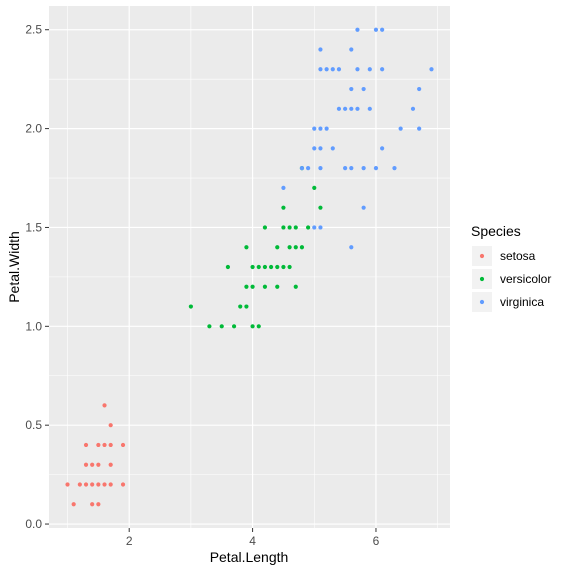 This screenshot has height=577, width=571. I want to click on legend-title: Species, so click(496, 231).